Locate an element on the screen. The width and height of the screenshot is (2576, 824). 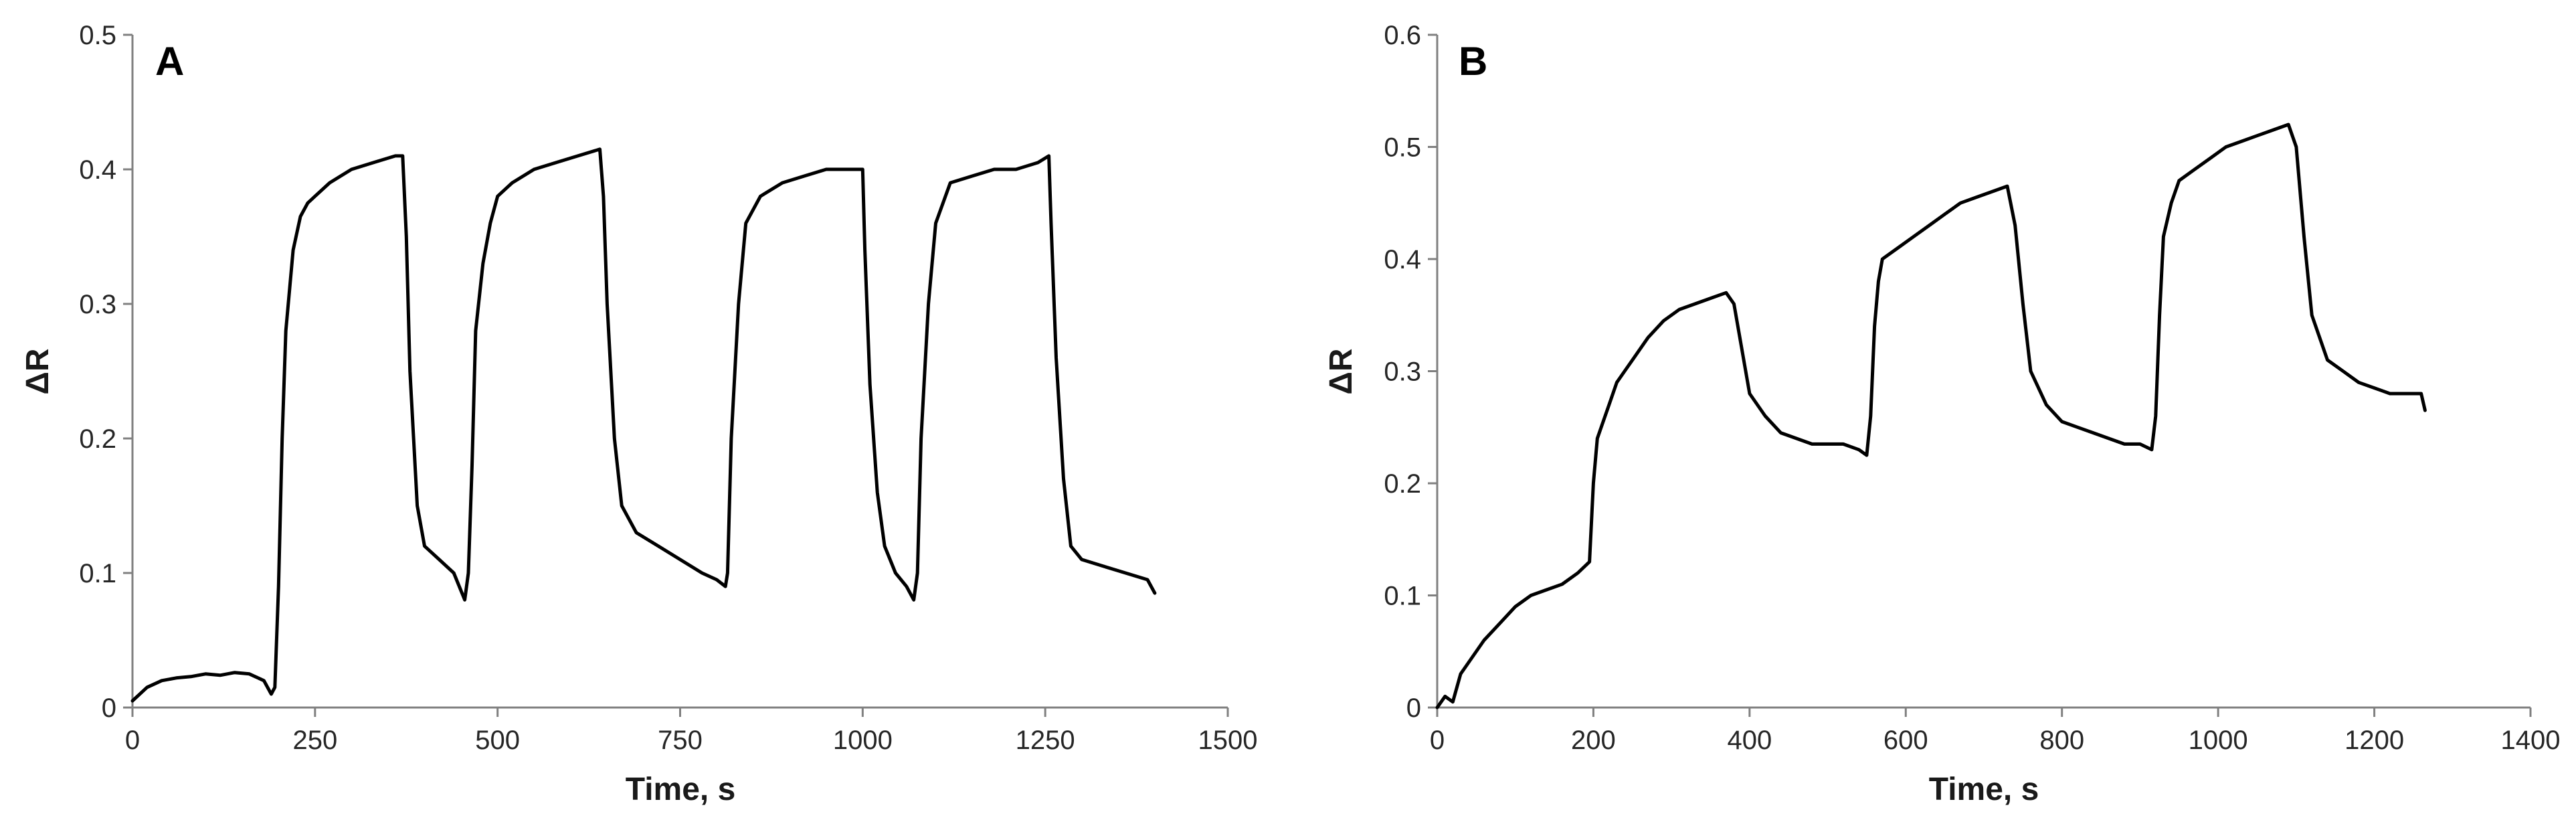
y-tick-label-a: 0.5 is located at coordinates (97, 35).